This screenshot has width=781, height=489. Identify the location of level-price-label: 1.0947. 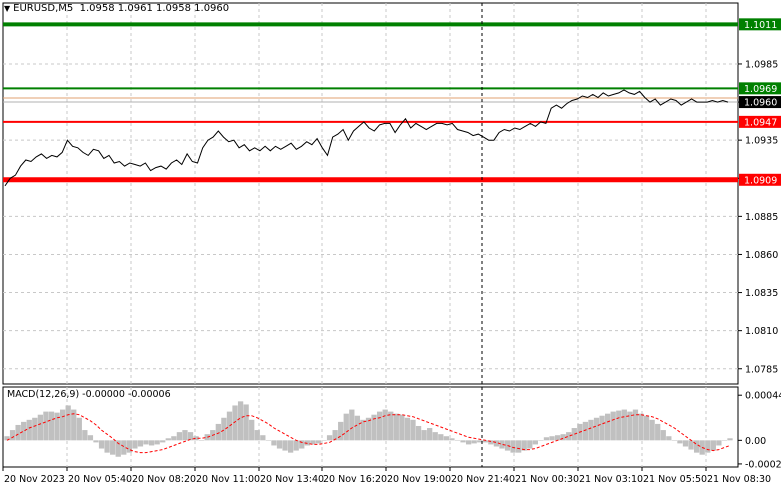
(760, 122).